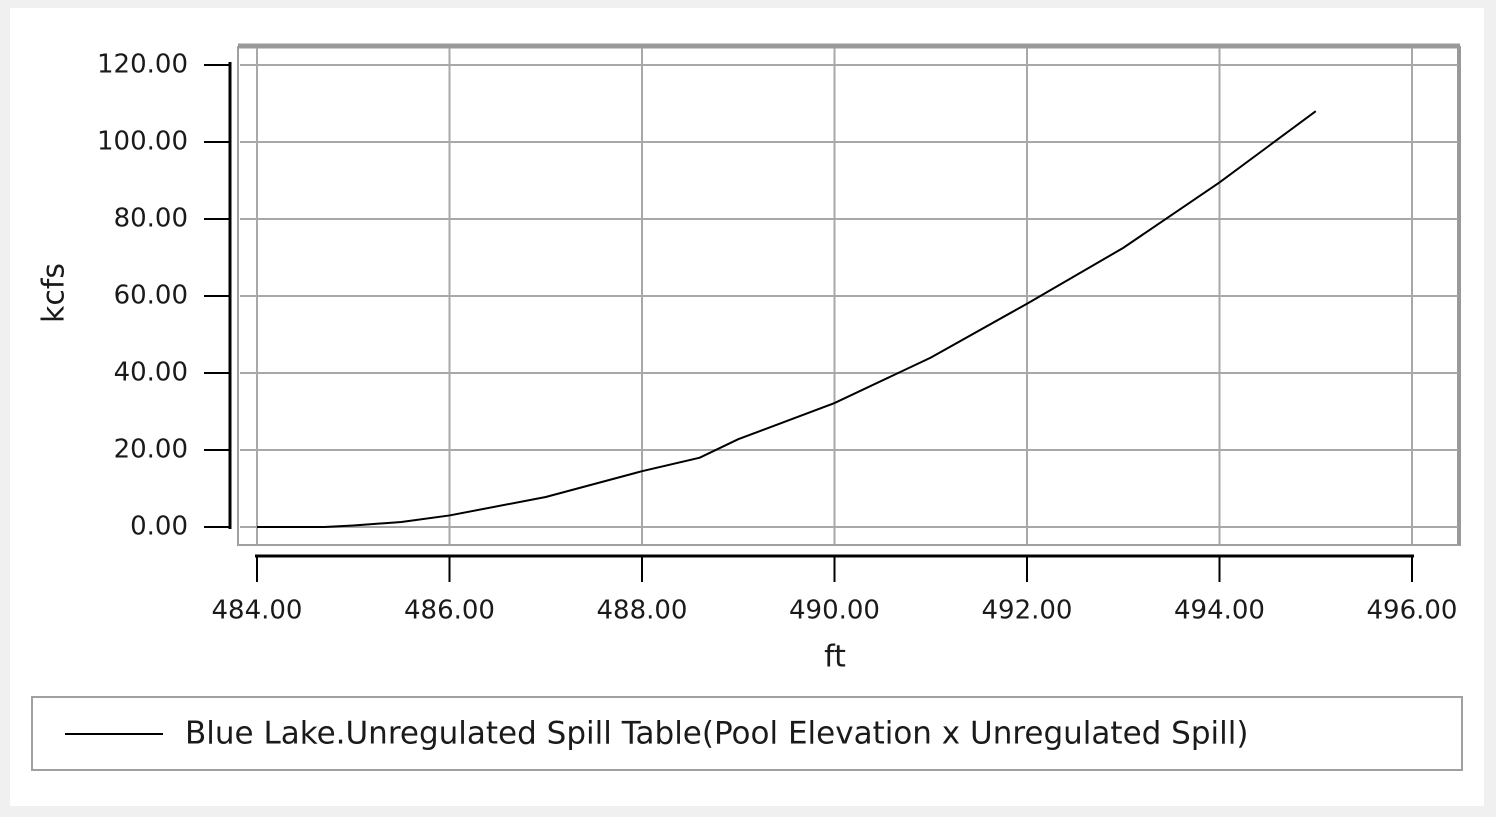  I want to click on x-tick-label: 494.00, so click(1219, 611).